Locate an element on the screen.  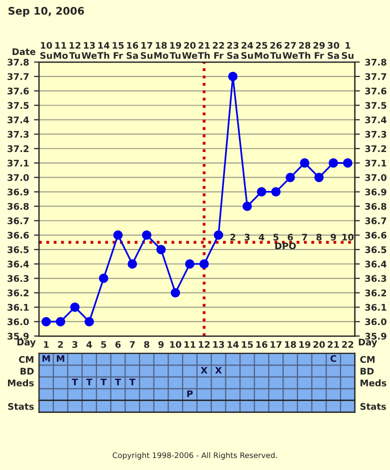
x-tick-label: 9 is located at coordinates (161, 344).